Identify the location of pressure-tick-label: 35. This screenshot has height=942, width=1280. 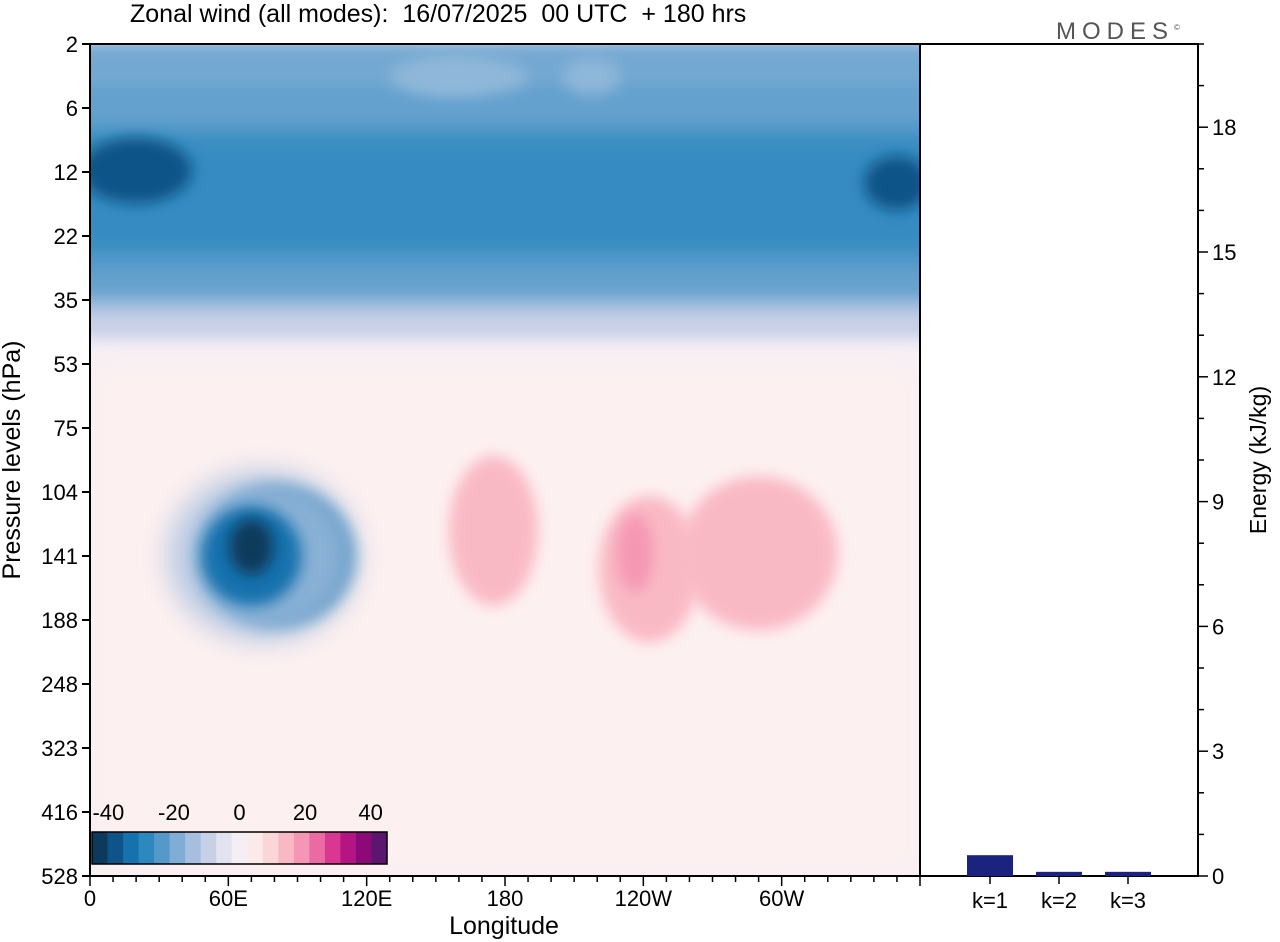
(66, 300).